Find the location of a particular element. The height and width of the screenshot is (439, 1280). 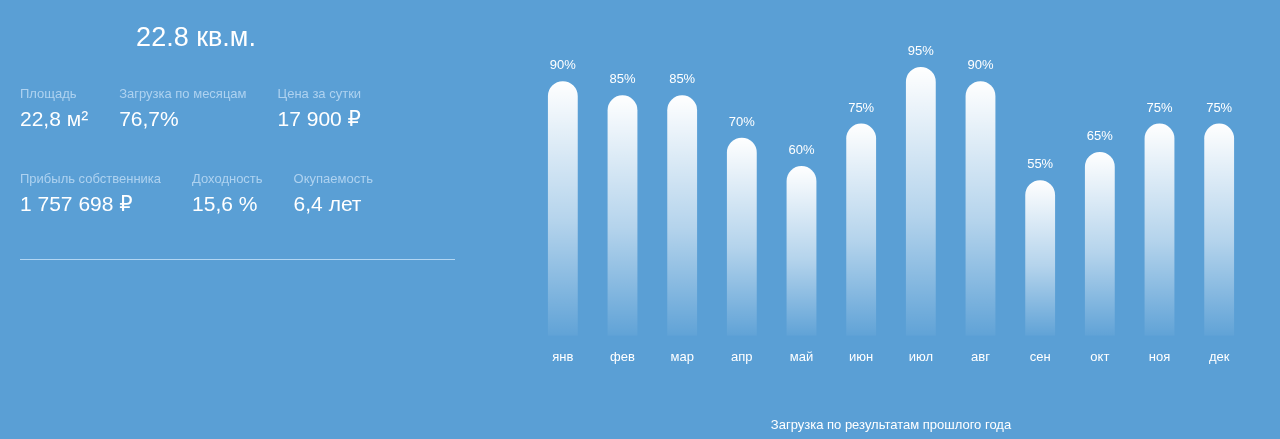

text: 17 900 ₽ is located at coordinates (319, 119).